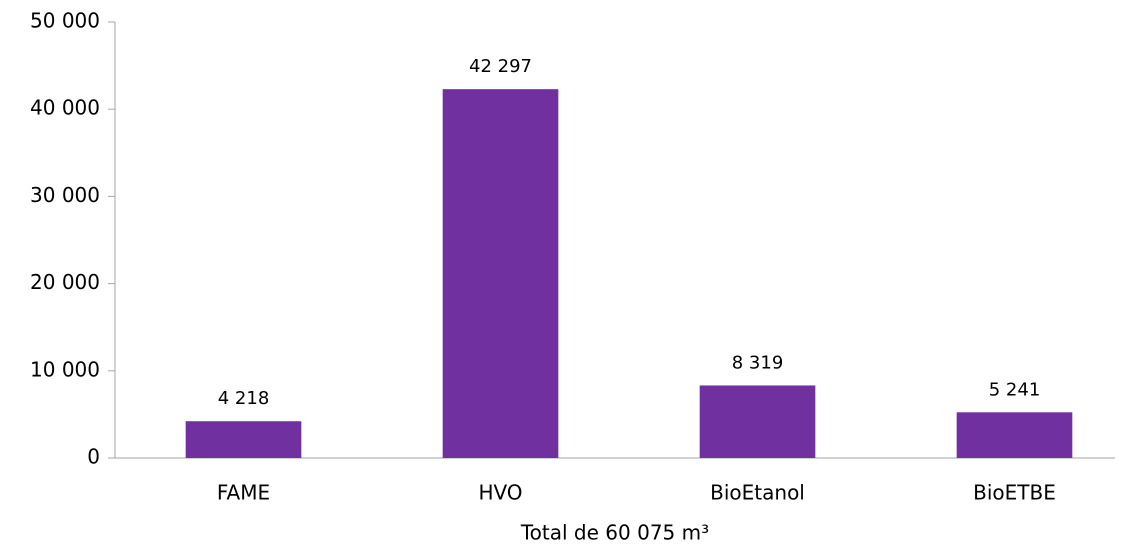 The image size is (1132, 553). What do you see at coordinates (500, 66) in the screenshot?
I see `data-label: 42 297` at bounding box center [500, 66].